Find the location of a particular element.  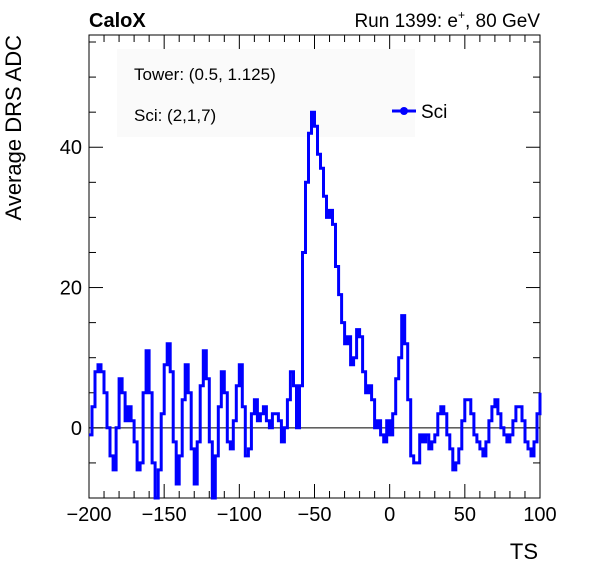

sci-annotation: Sci: (2,1,7) is located at coordinates (175, 115).